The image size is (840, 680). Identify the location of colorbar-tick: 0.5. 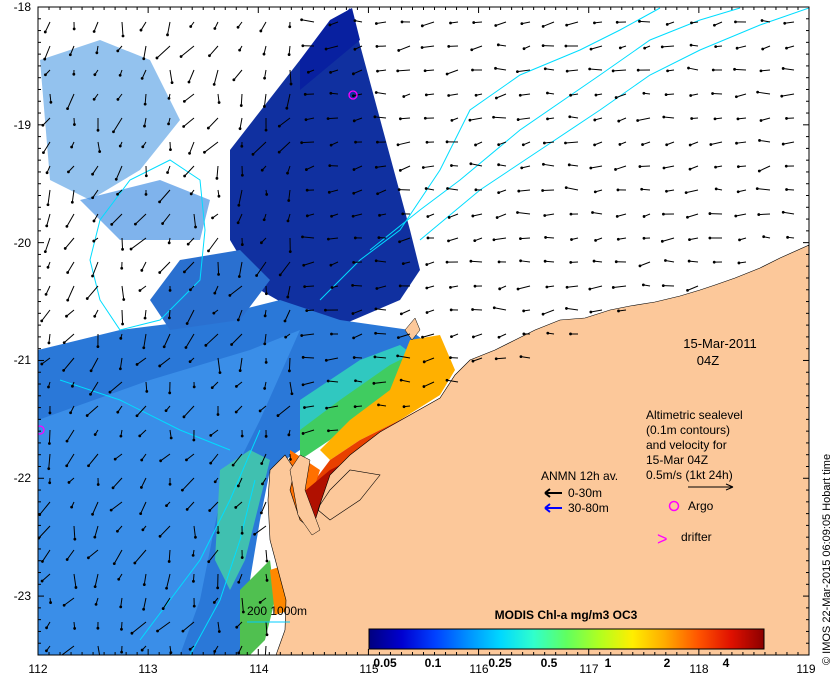
(549, 663).